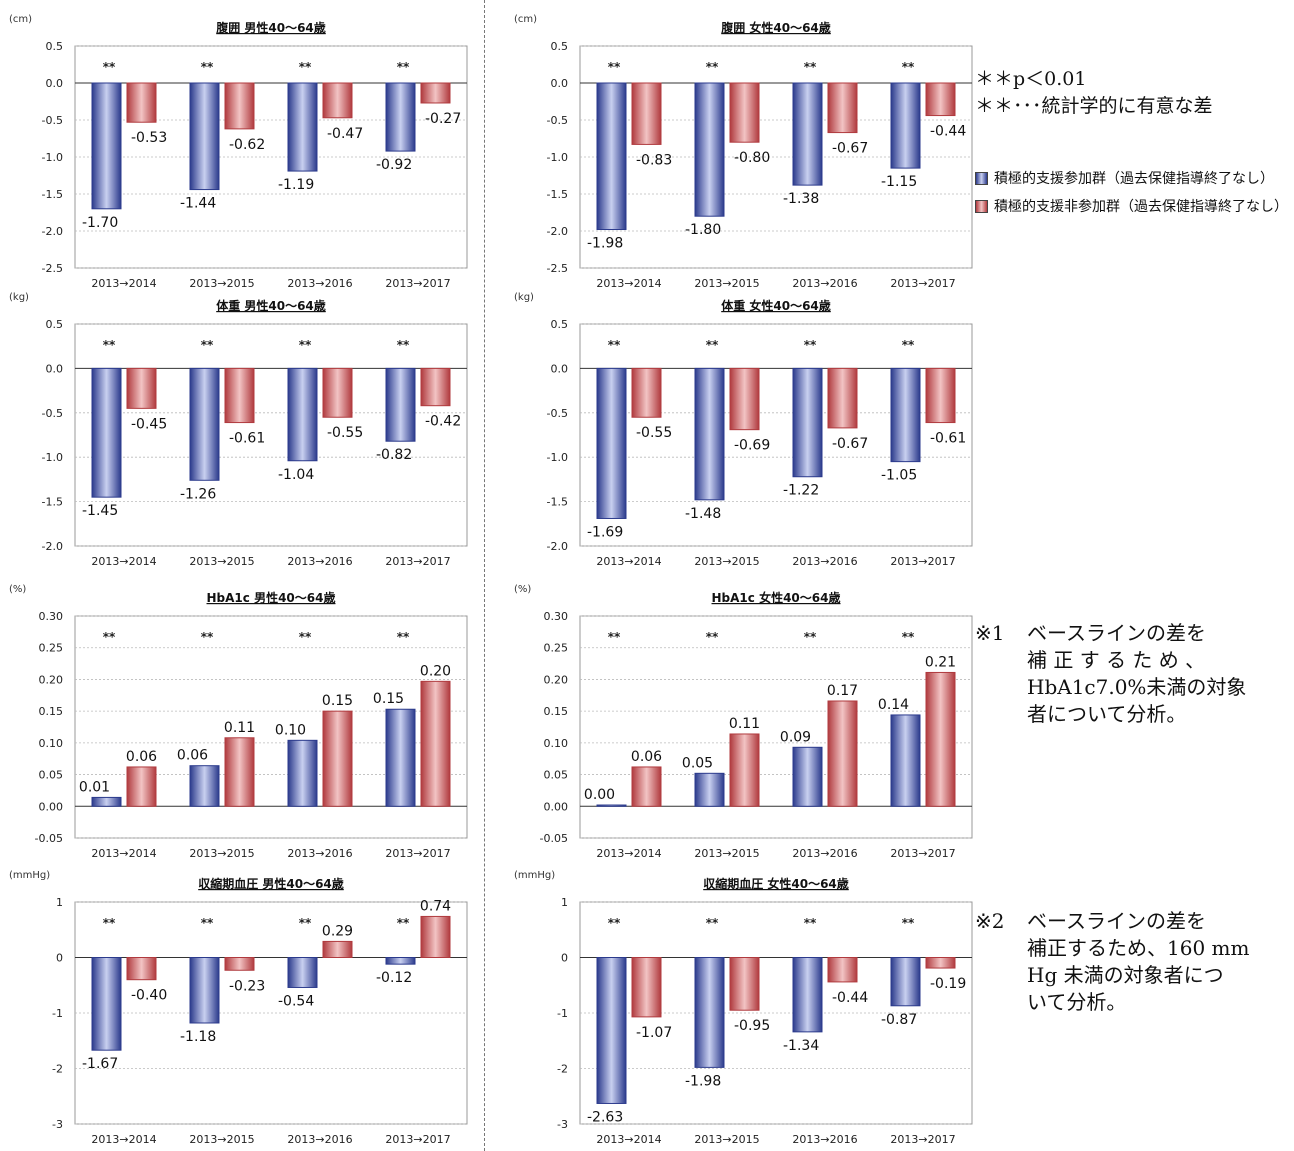 The height and width of the screenshot is (1151, 1294). What do you see at coordinates (51, 743) in the screenshot?
I see `y-tick-label: 0.10` at bounding box center [51, 743].